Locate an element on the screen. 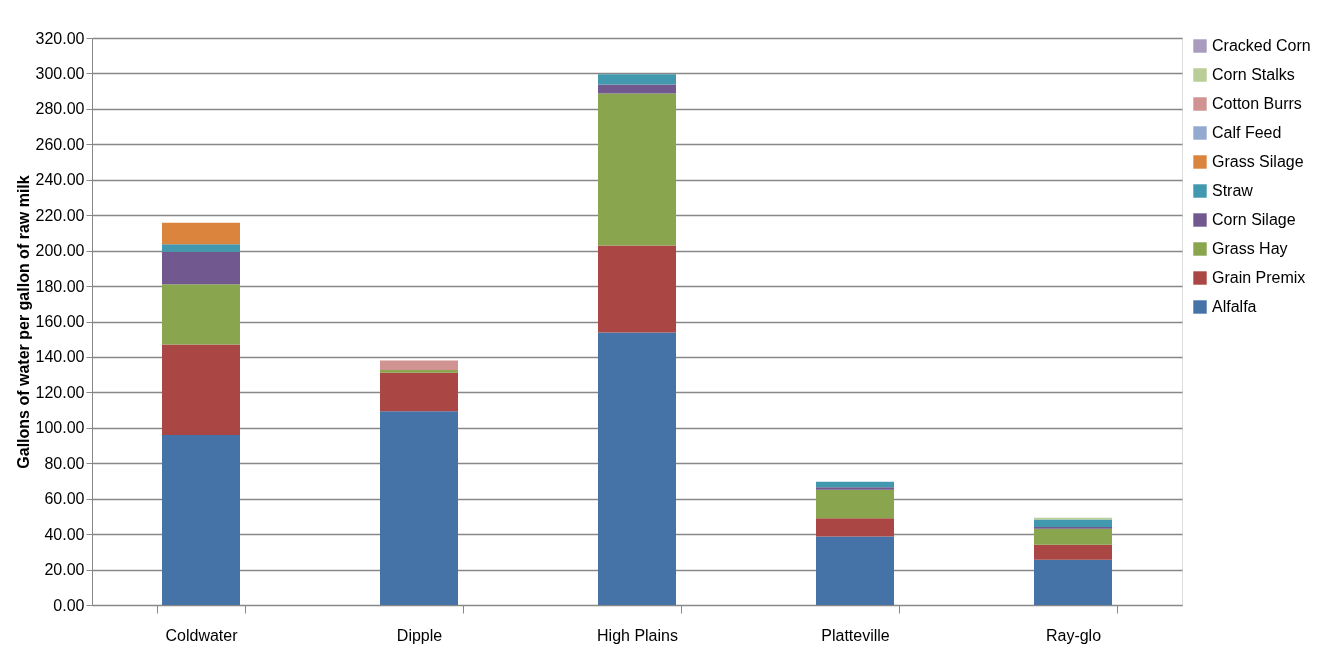 This screenshot has height=658, width=1341. x-tick-label: Platteville is located at coordinates (855, 635).